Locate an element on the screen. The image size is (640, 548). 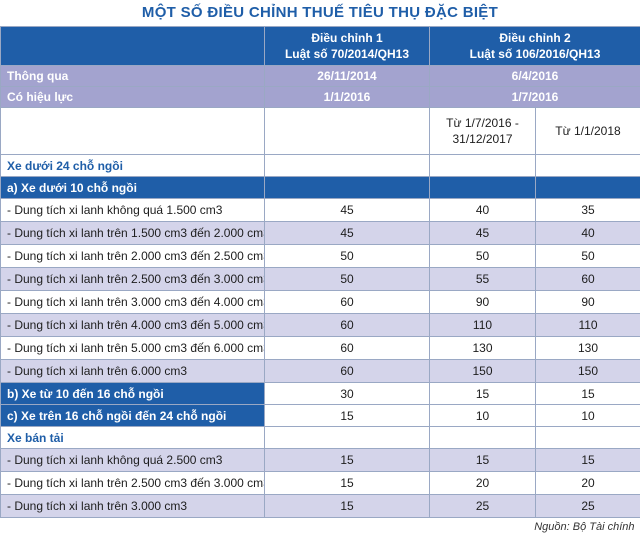
section-row-cars-under-10: a) Xe dưới 10 chỗ ngồi is located at coordinates (320, 187).